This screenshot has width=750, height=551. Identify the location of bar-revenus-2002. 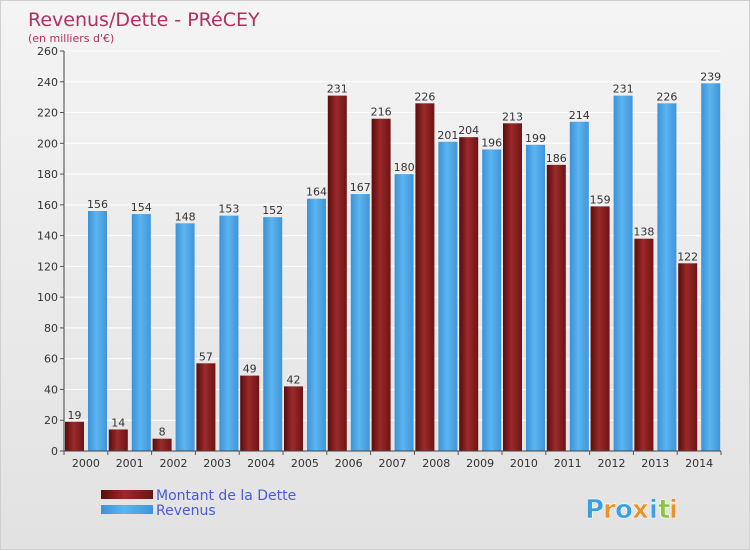
(185, 337).